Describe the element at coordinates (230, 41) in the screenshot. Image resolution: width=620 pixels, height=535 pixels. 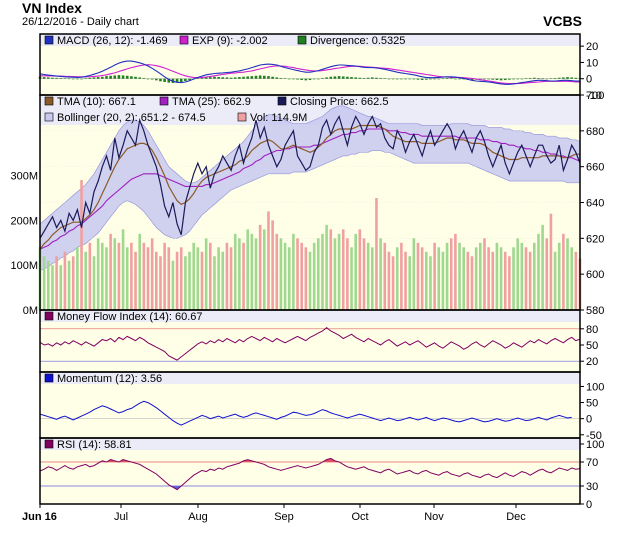
I see `legend-label-macd: EXP (9): -2.002` at that location.